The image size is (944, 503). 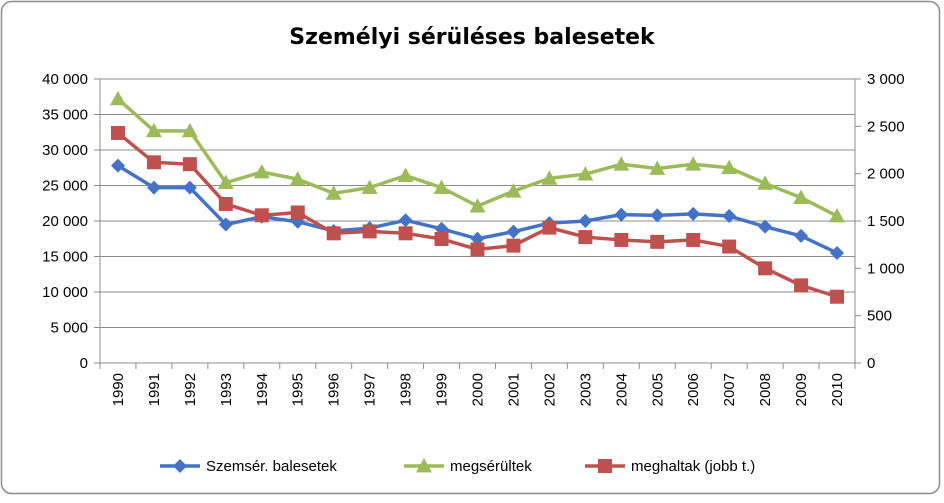 I want to click on right-tick-label: 3 000, so click(x=886, y=79).